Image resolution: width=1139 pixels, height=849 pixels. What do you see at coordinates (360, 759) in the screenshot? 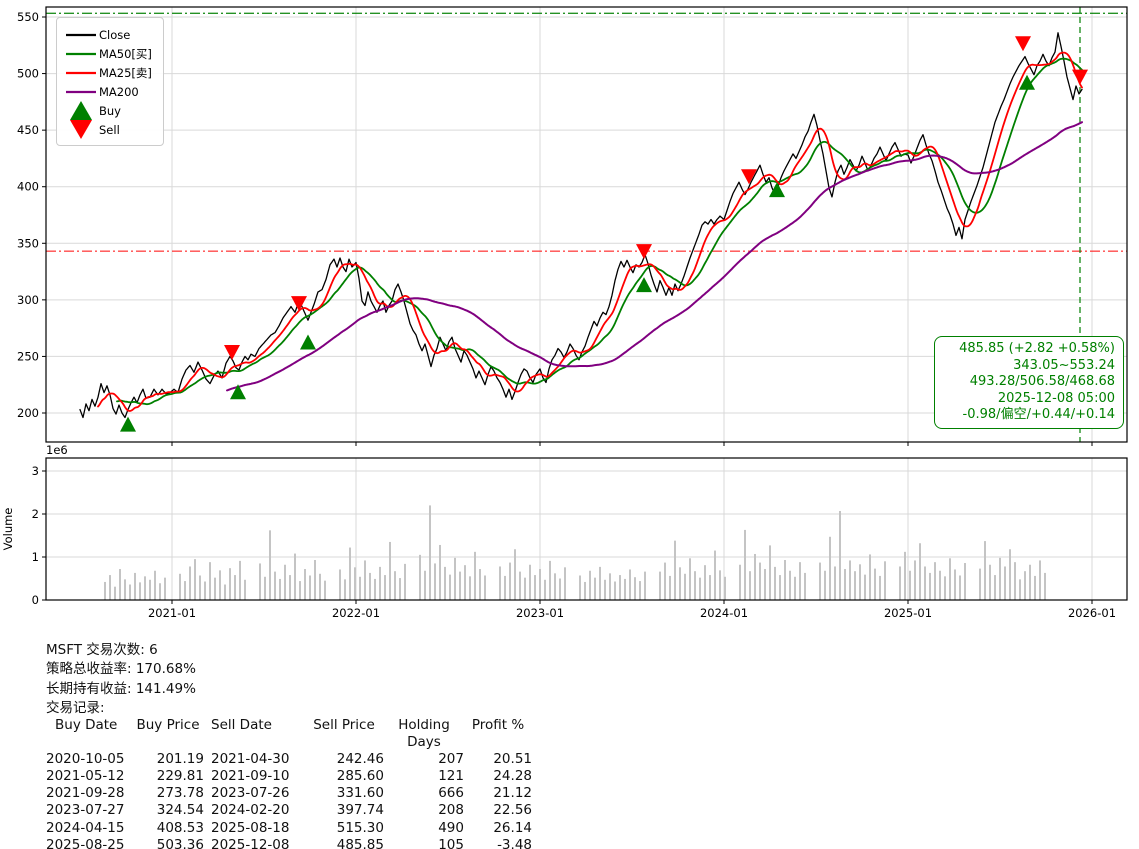
I see `trade-cell: 242.46` at bounding box center [360, 759].